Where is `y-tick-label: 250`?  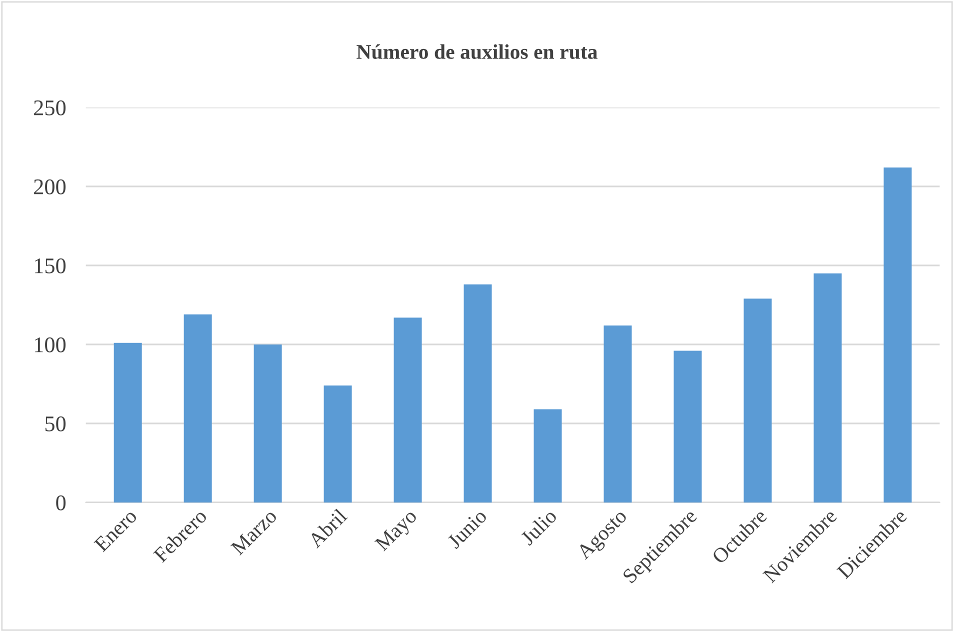
y-tick-label: 250 is located at coordinates (50, 108).